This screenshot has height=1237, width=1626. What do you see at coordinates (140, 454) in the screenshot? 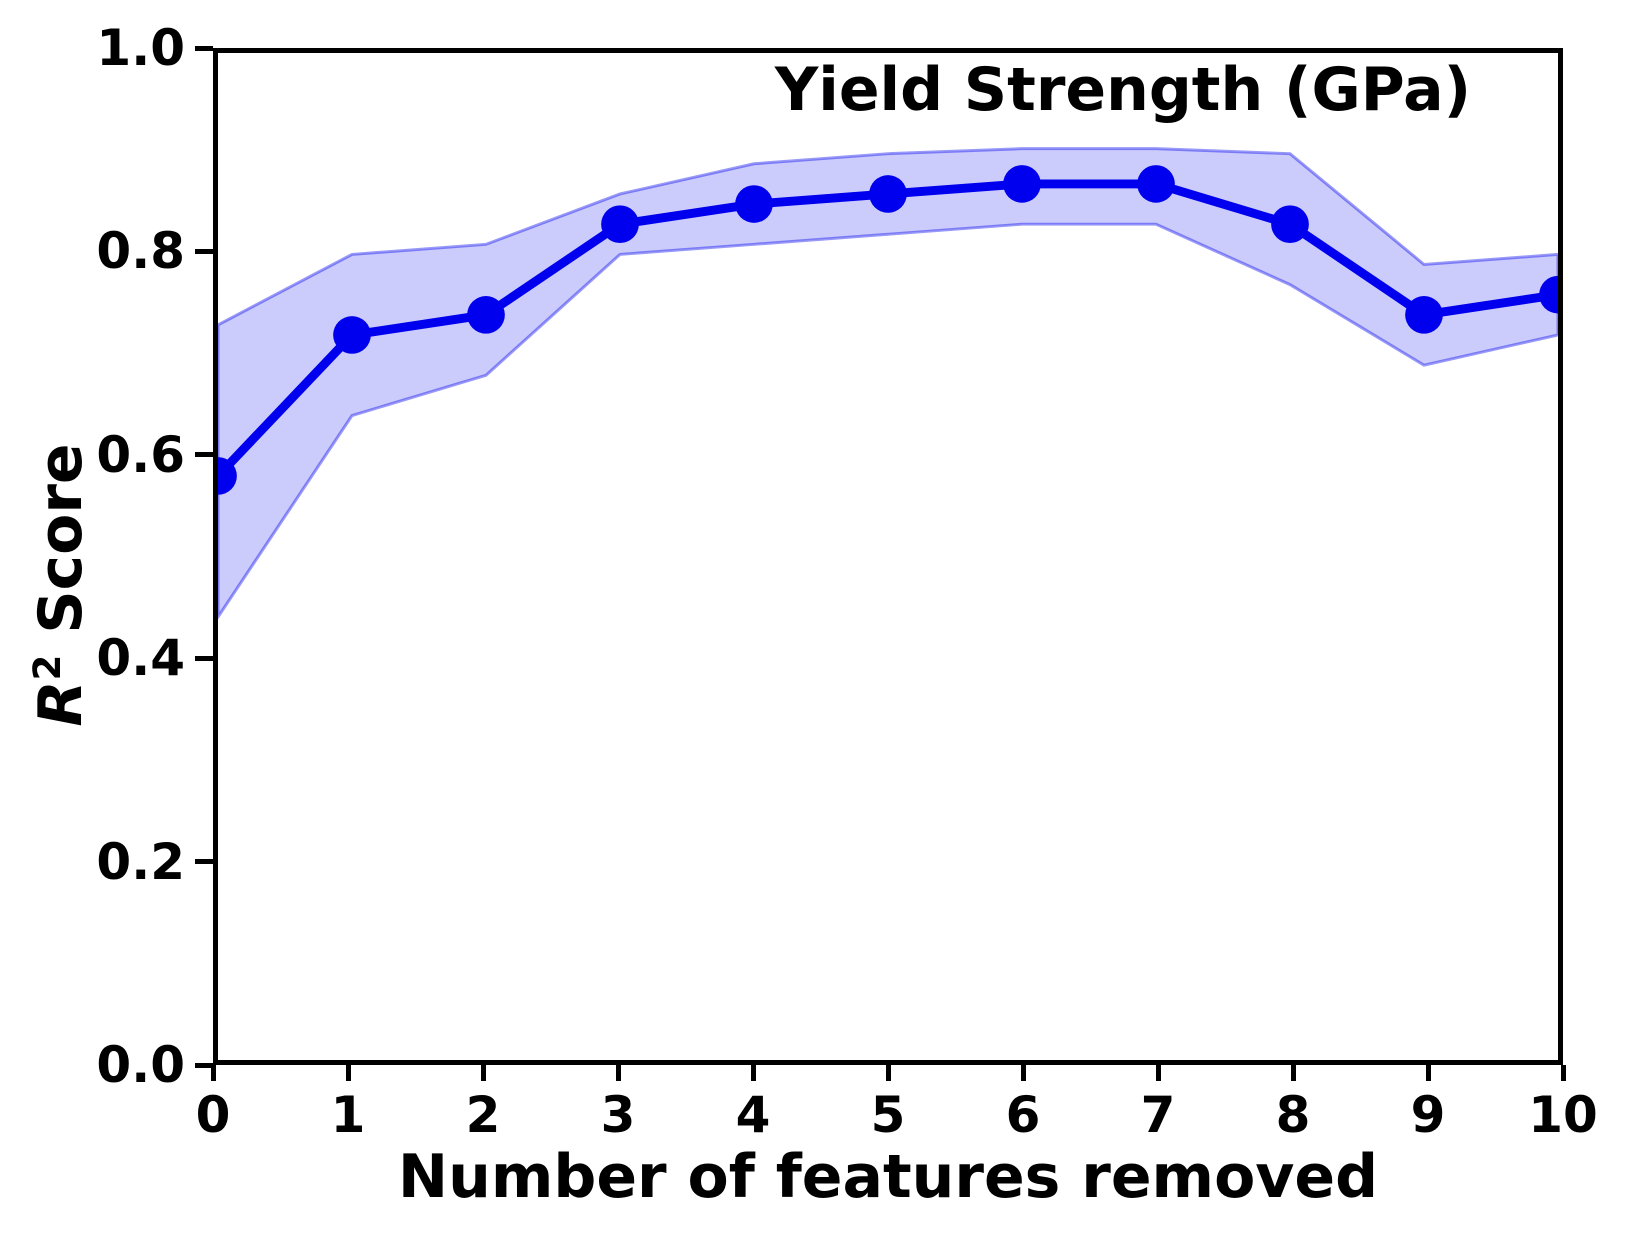
I see `y-tick-label: 0.6` at bounding box center [140, 454].